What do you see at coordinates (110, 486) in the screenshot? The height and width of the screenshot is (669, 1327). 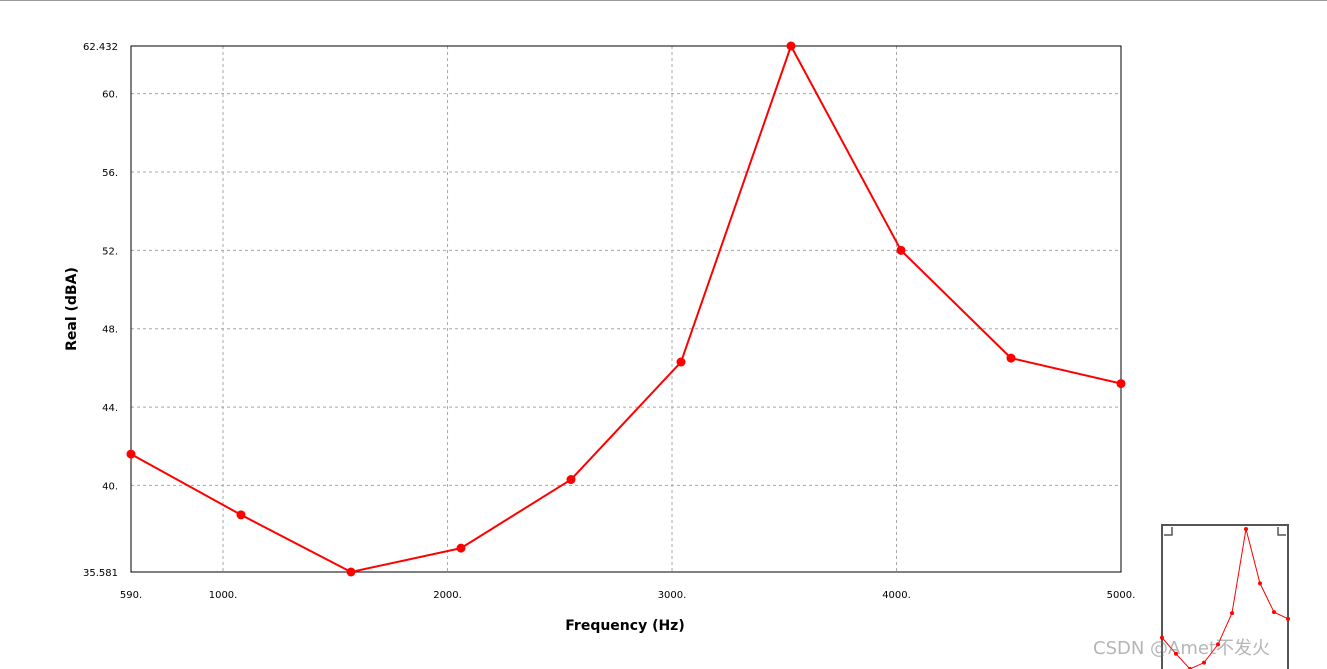 I see `y-tick-label: 40.` at bounding box center [110, 486].